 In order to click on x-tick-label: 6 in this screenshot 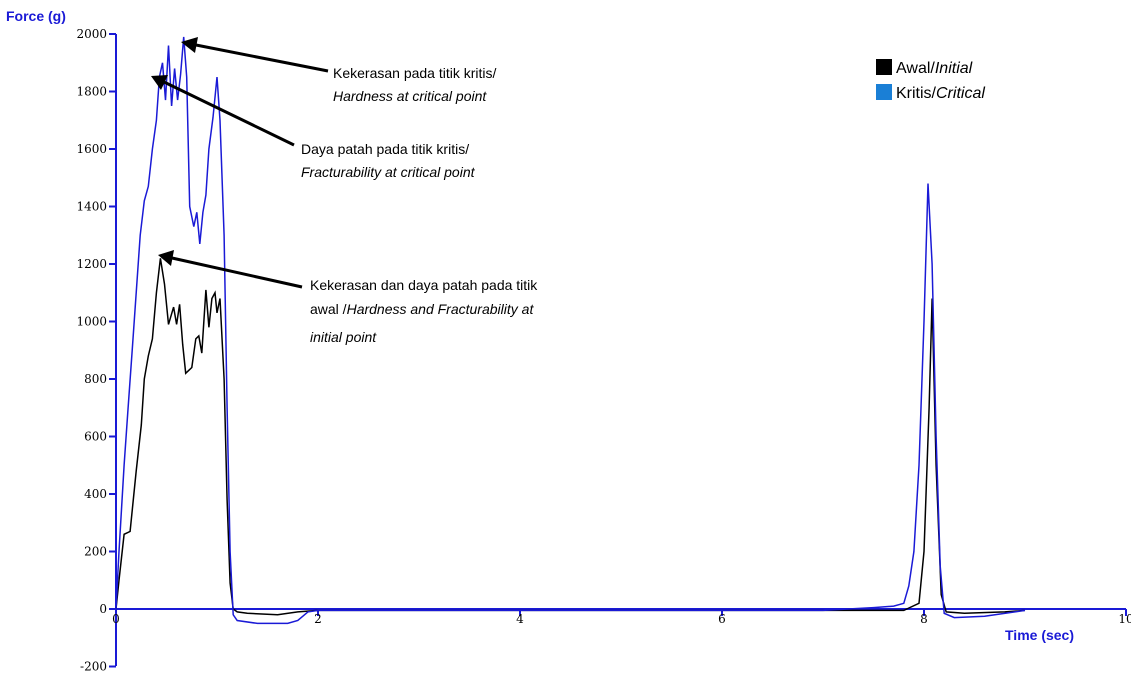, I will do `click(722, 619)`.